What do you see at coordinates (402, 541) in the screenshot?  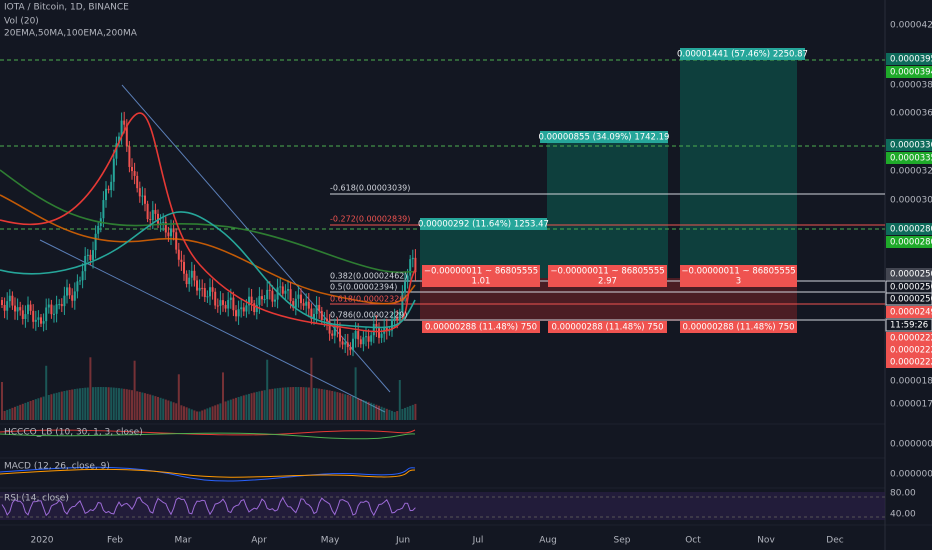 I see `time-label: Jun` at bounding box center [402, 541].